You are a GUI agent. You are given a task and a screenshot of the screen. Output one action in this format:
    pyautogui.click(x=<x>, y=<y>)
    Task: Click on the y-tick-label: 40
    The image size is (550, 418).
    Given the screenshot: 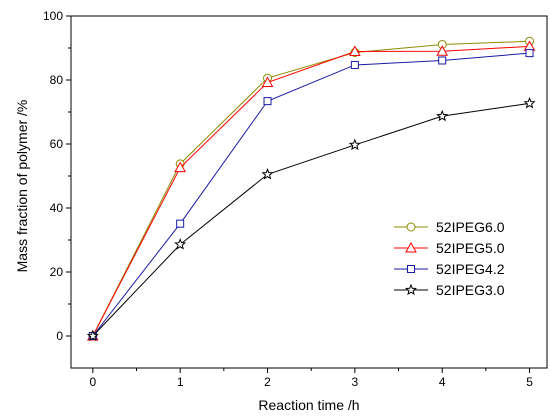 What is the action you would take?
    pyautogui.click(x=57, y=208)
    